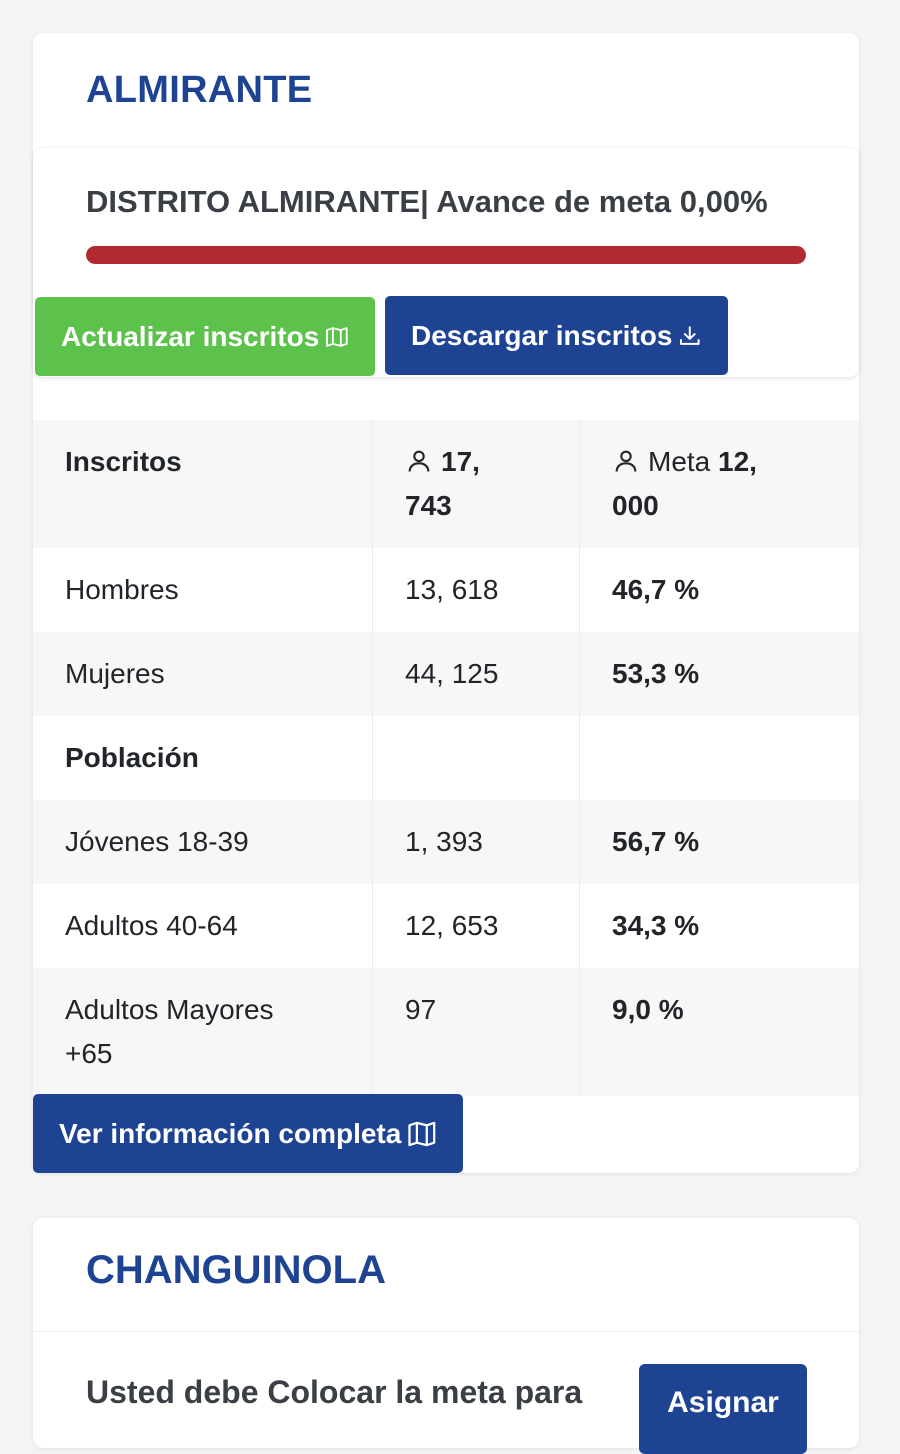 Image resolution: width=900 pixels, height=1454 pixels. What do you see at coordinates (334, 1392) in the screenshot?
I see `goal-message: Usted debe Colocar la meta para` at bounding box center [334, 1392].